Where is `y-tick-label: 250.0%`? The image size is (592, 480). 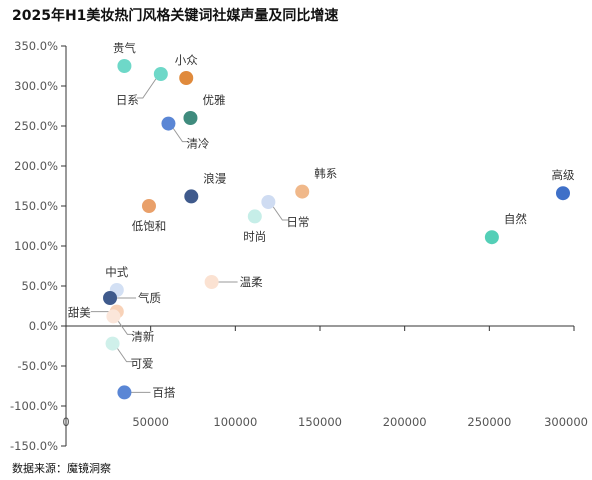 y-tick-label: 250.0% is located at coordinates (36, 126).